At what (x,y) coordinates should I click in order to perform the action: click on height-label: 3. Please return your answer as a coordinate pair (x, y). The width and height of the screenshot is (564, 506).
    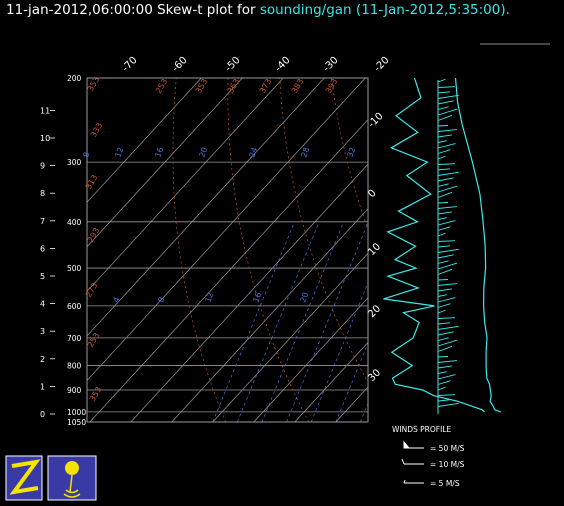
    Looking at the image, I should click on (42, 331).